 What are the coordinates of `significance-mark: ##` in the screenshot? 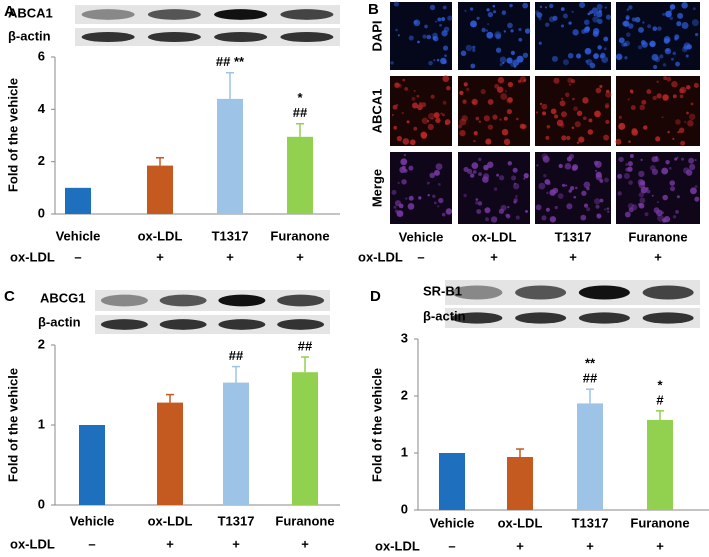 It's located at (236, 355).